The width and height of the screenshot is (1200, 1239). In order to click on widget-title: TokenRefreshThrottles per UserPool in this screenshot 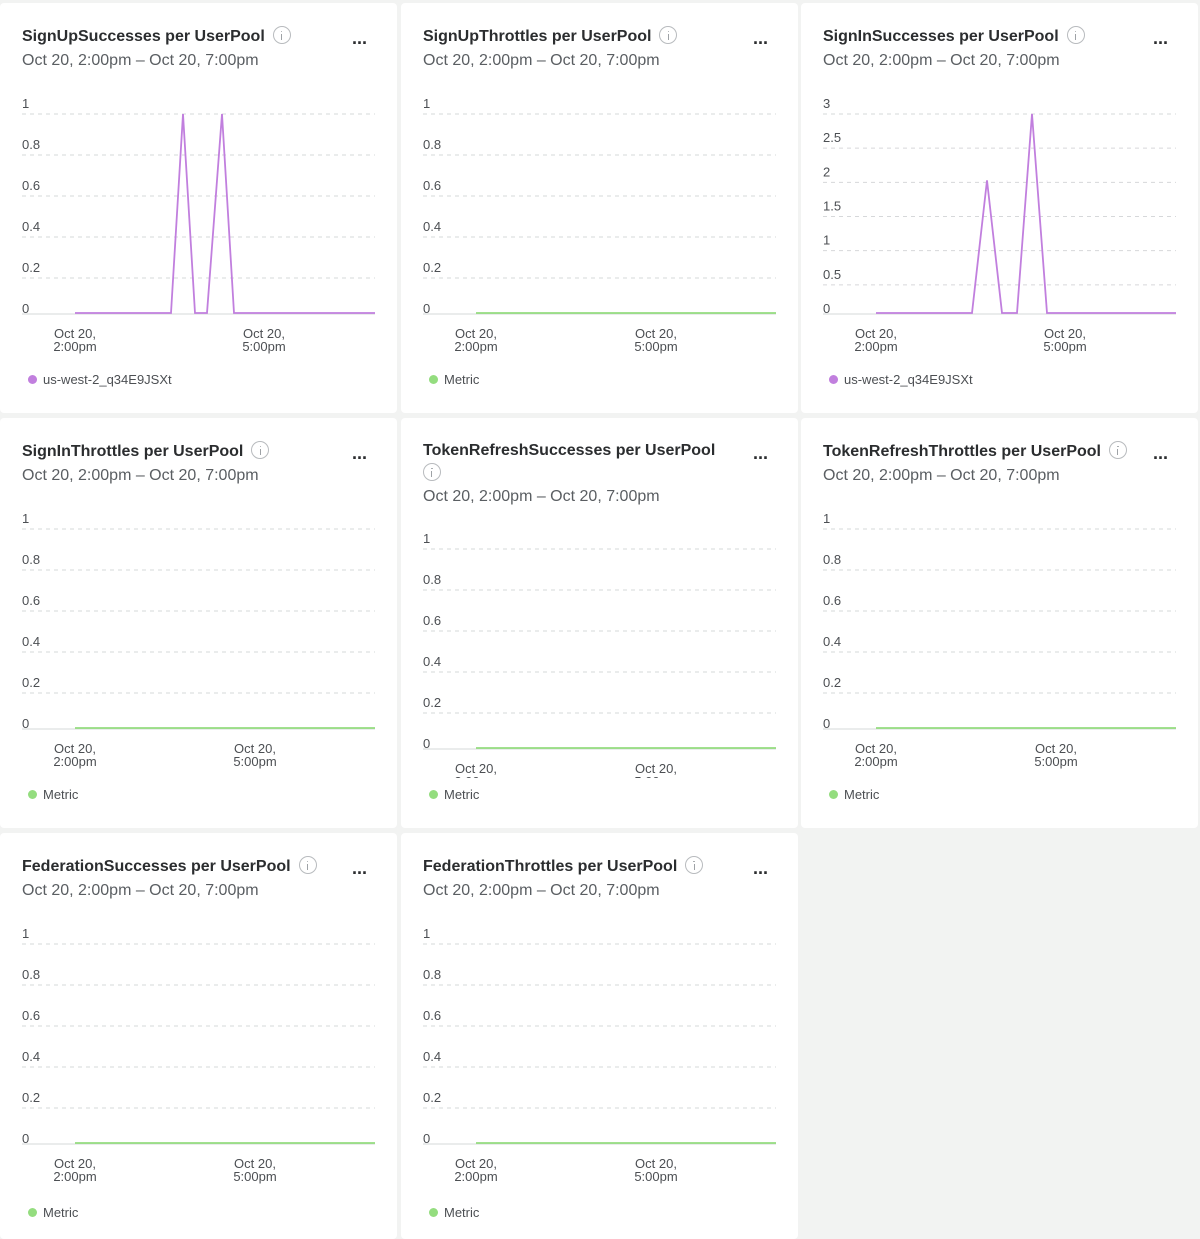, I will do `click(975, 451)`.